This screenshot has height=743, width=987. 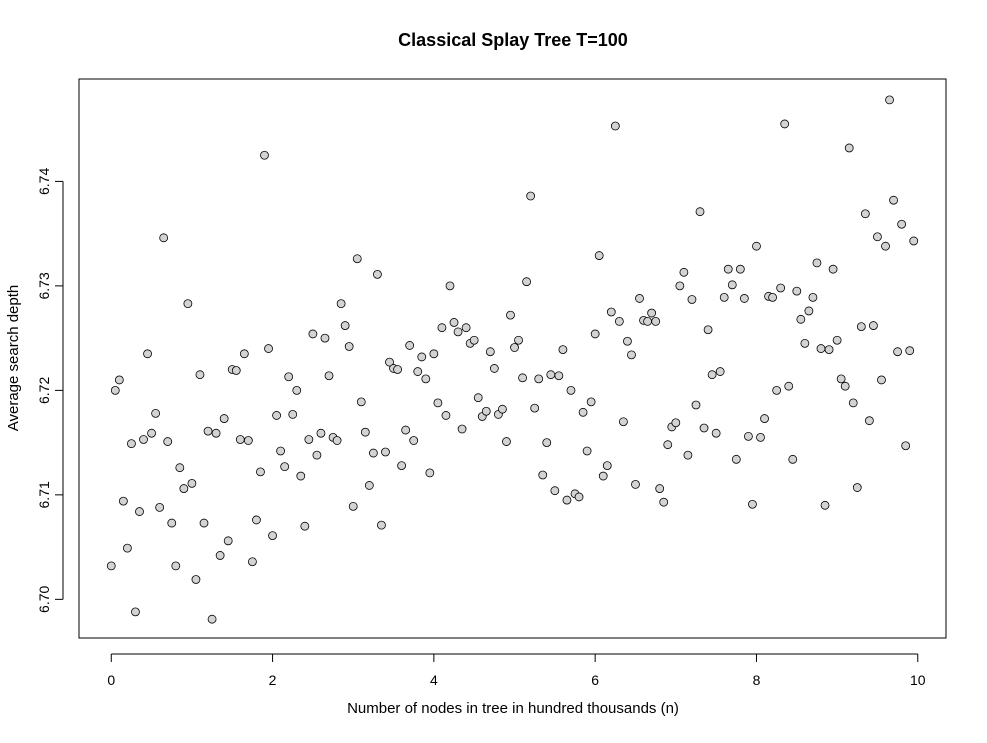 I want to click on y-tick-label: 6.73, so click(x=44, y=285).